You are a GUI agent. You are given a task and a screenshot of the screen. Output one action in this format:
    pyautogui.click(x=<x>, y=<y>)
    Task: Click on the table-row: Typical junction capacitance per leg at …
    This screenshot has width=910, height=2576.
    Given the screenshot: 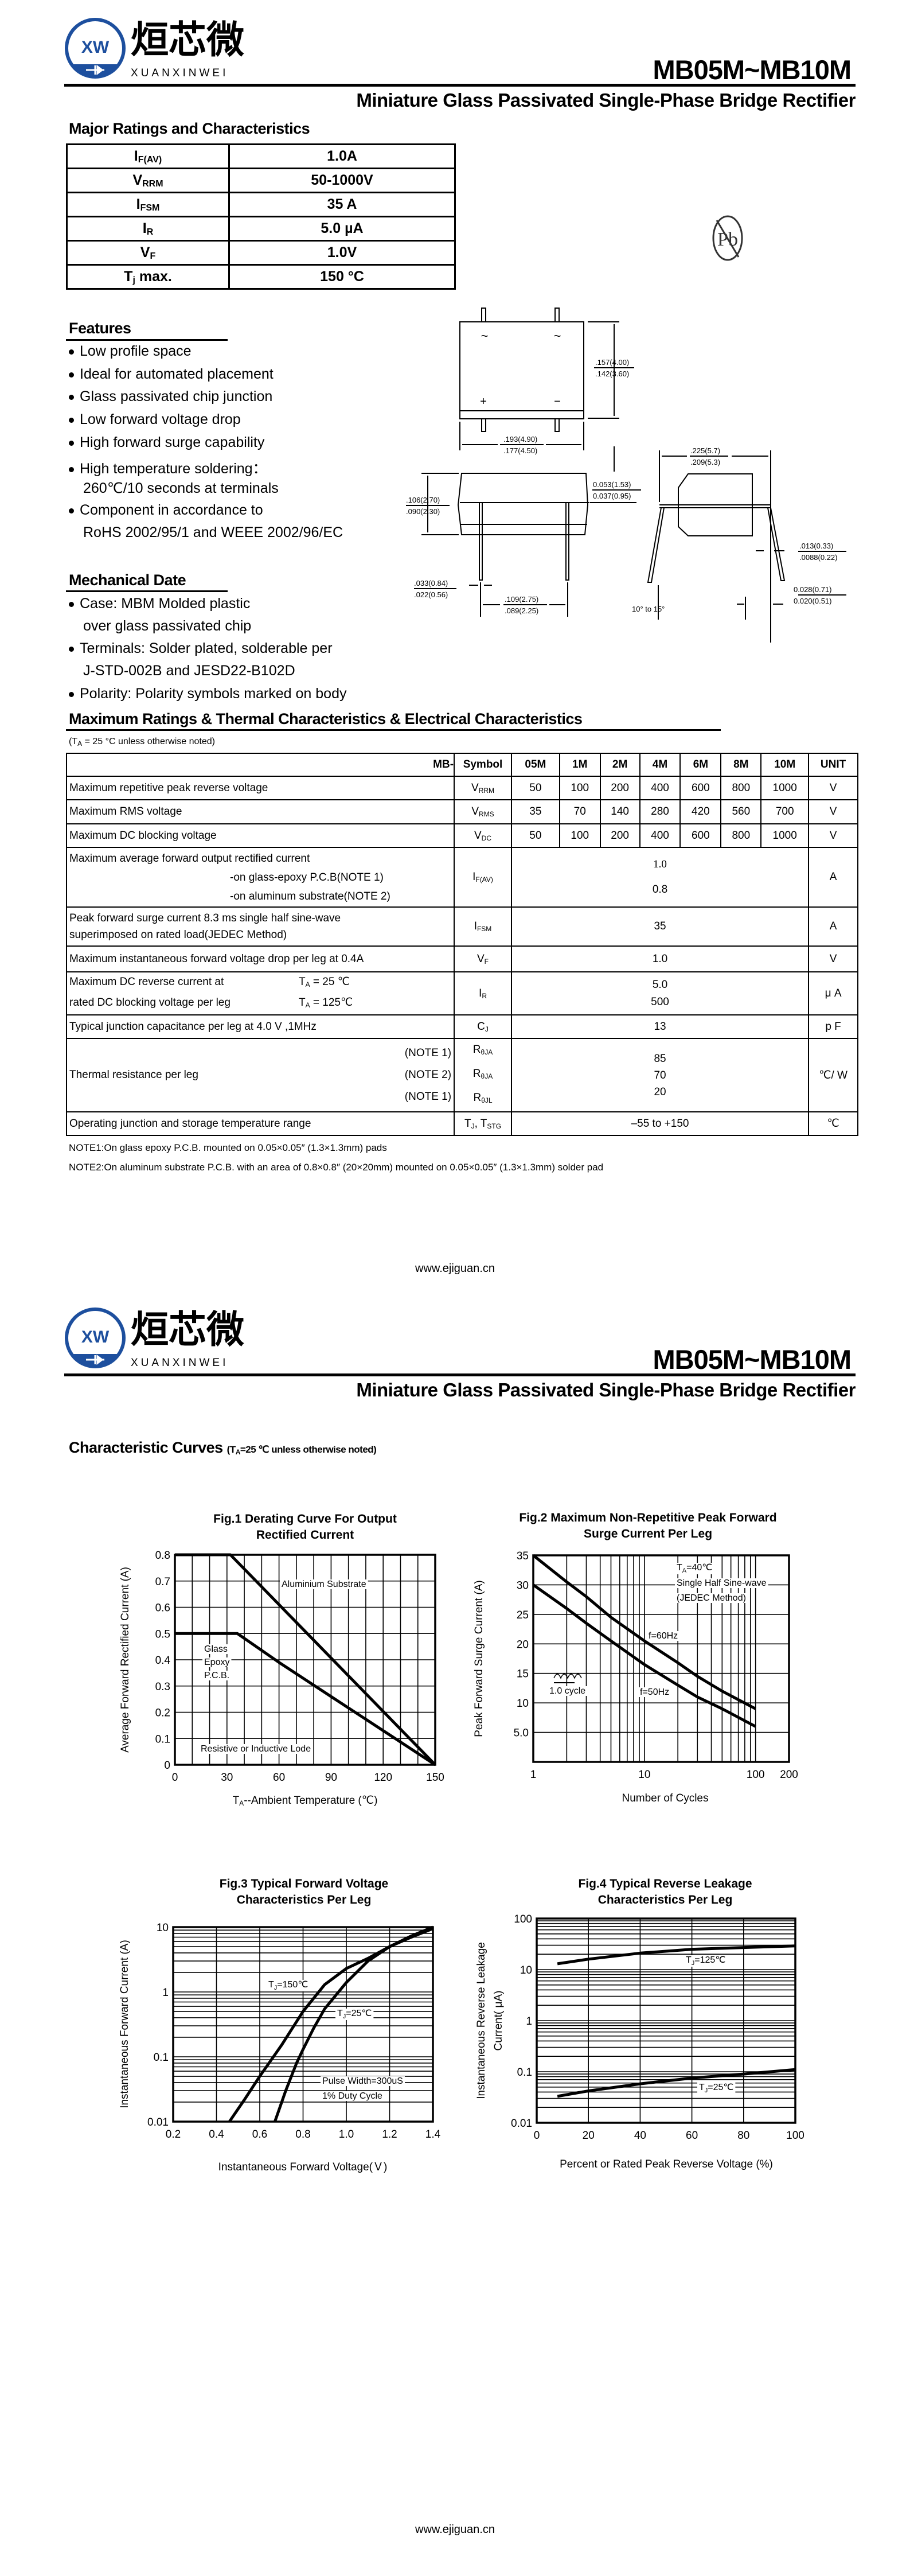 What is the action you would take?
    pyautogui.click(x=461, y=1026)
    